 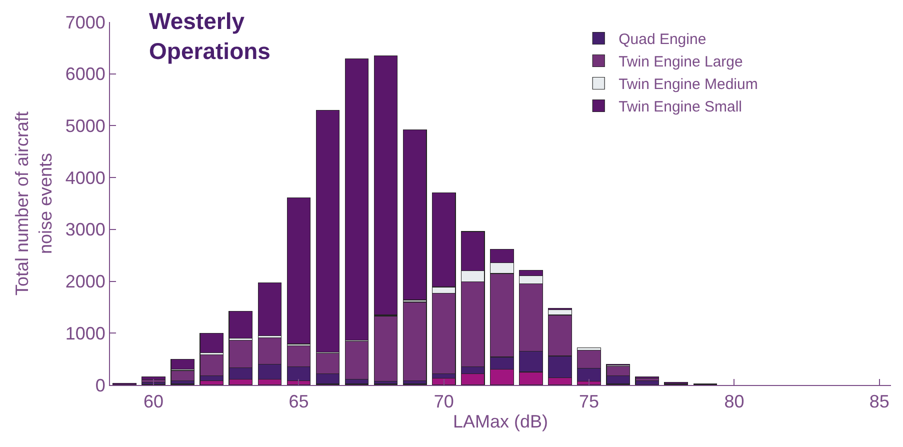 What do you see at coordinates (680, 62) in the screenshot?
I see `legend-label: Twin Engine Large` at bounding box center [680, 62].